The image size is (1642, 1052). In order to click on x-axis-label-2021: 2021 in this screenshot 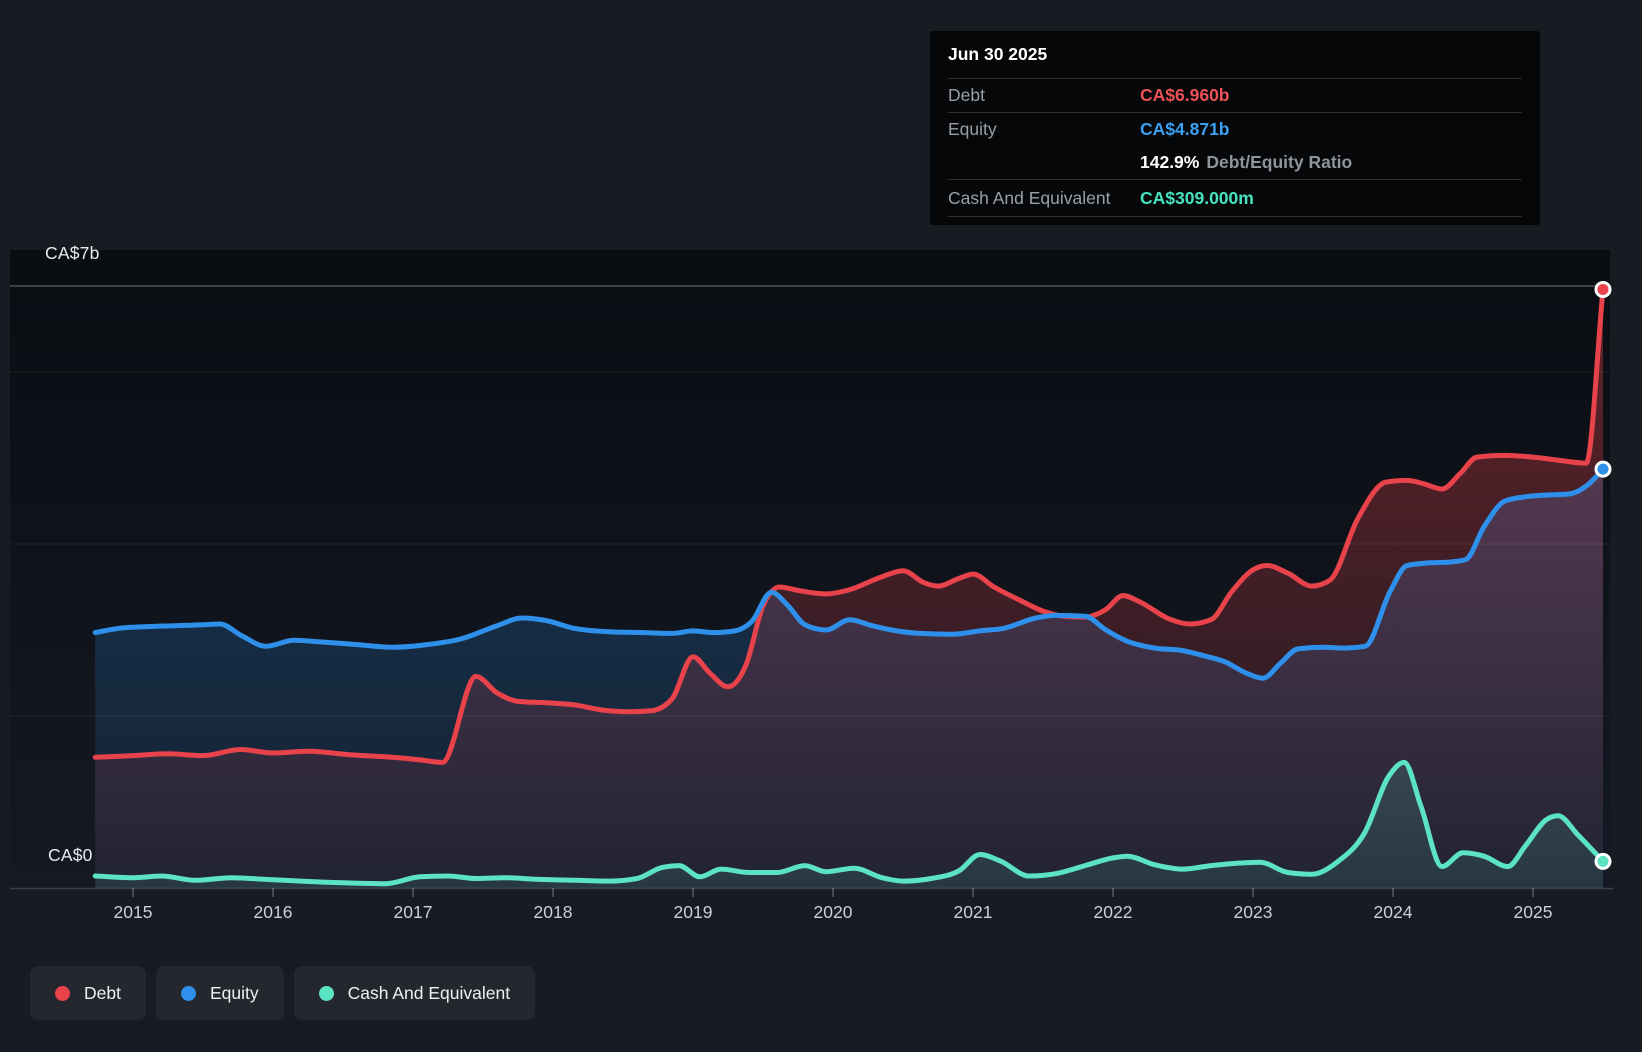, I will do `click(973, 912)`.